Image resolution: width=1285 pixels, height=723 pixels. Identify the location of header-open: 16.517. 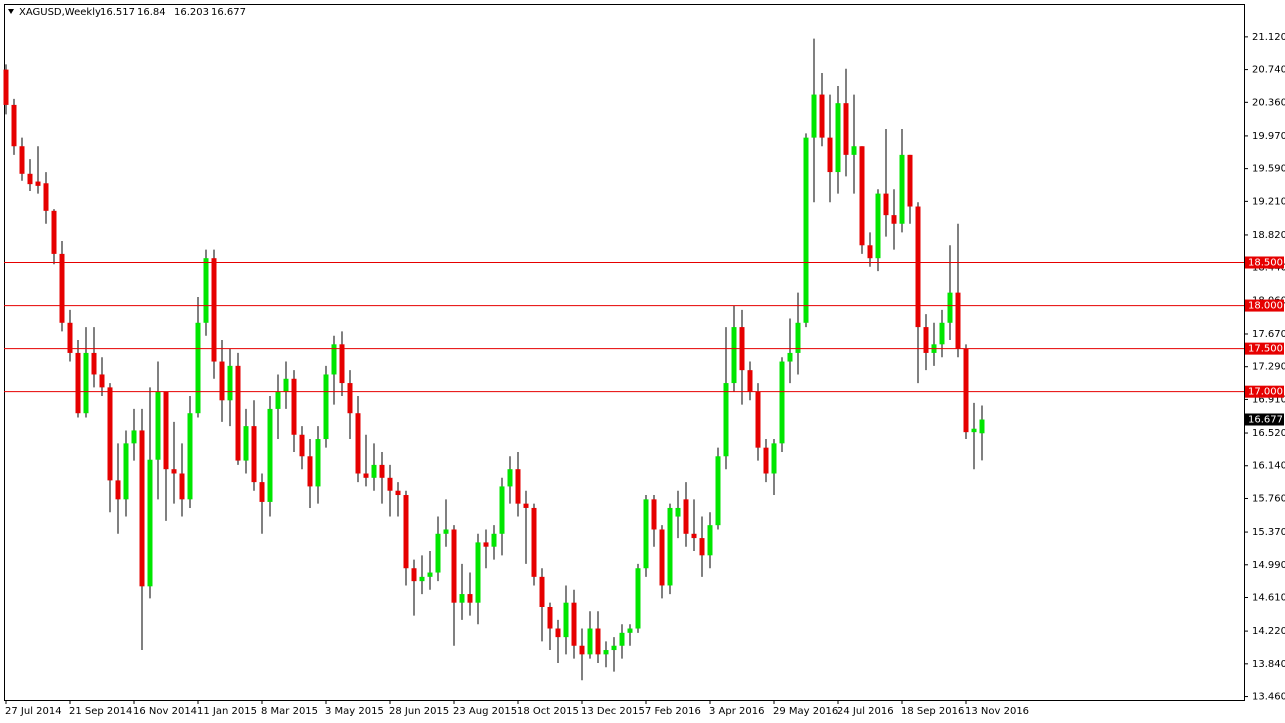
(117, 12).